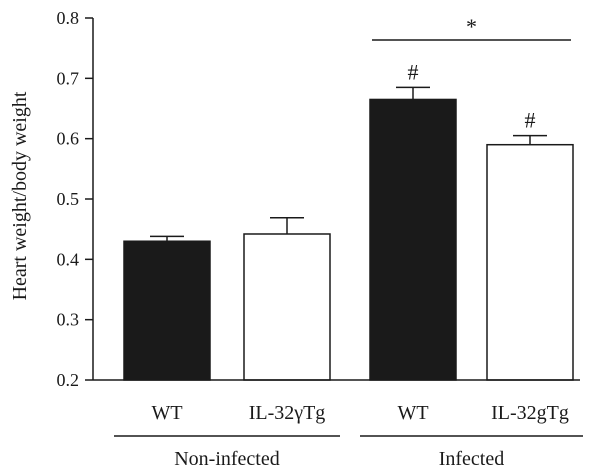 The image size is (600, 475). Describe the element at coordinates (287, 413) in the screenshot. I see `x-tick-label: IL-32γTg` at that location.